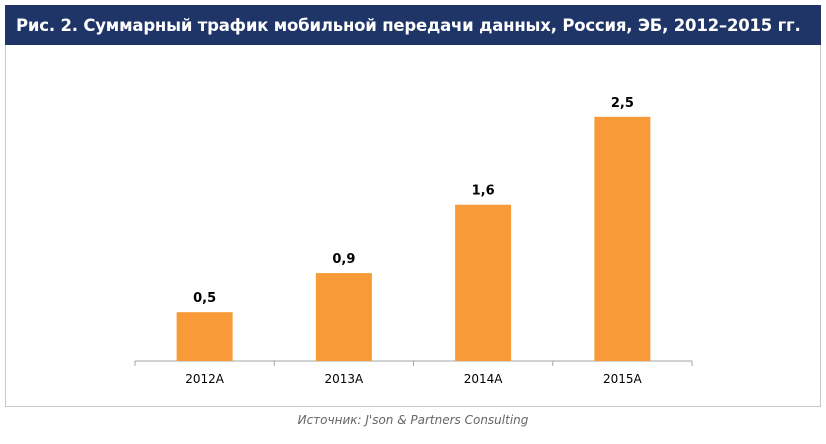 This screenshot has height=444, width=826. I want to click on bar-2014A, so click(483, 282).